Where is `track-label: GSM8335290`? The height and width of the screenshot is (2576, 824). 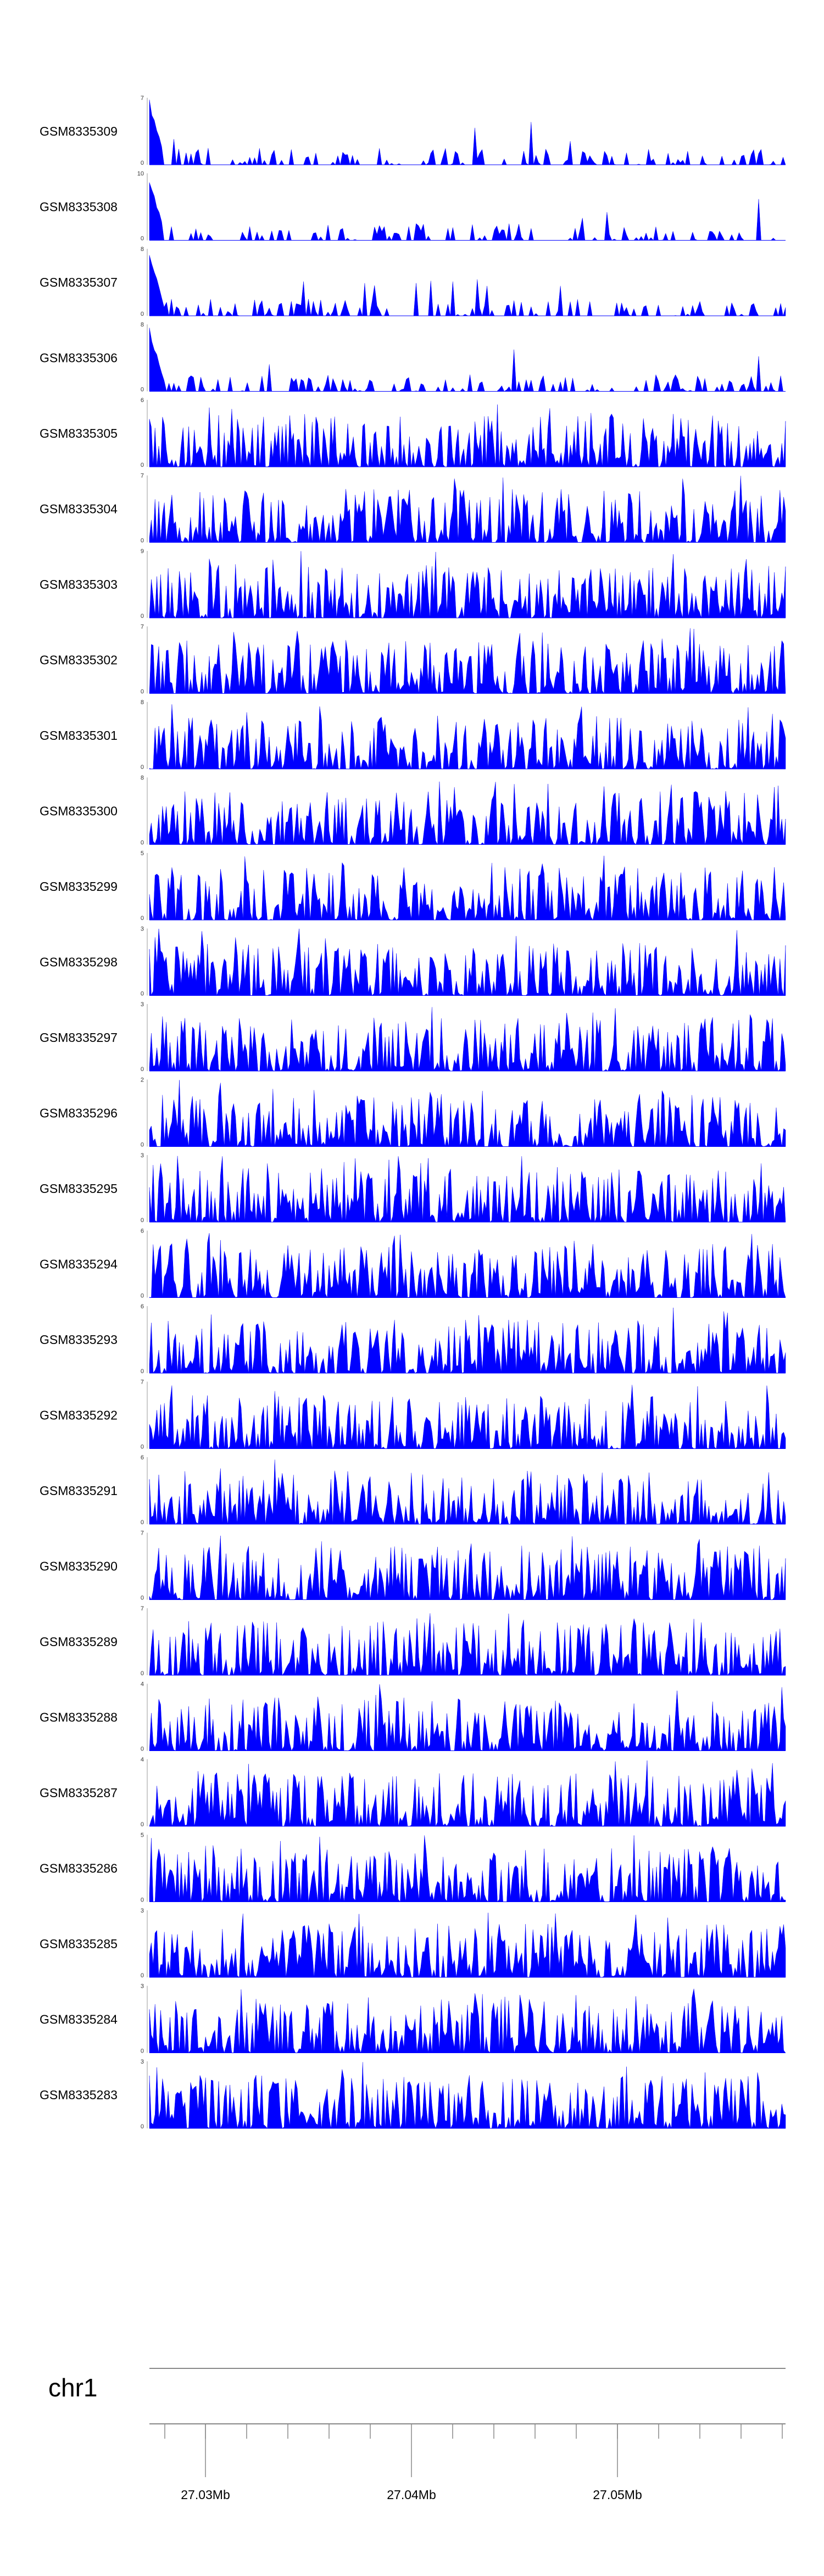
track-label: GSM8335290 is located at coordinates (79, 1566).